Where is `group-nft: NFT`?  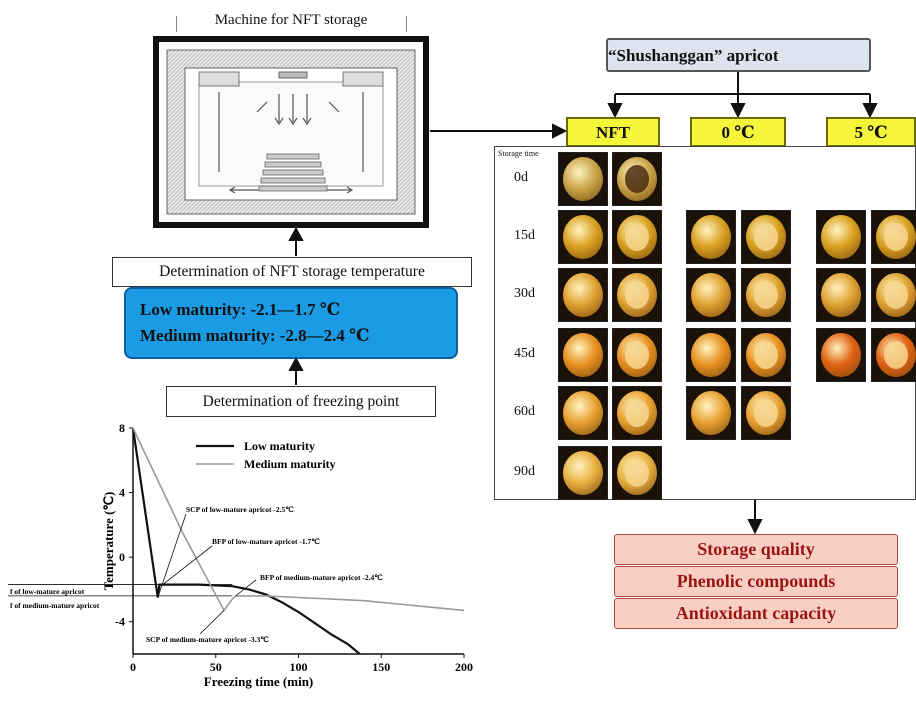
group-nft: NFT is located at coordinates (613, 132).